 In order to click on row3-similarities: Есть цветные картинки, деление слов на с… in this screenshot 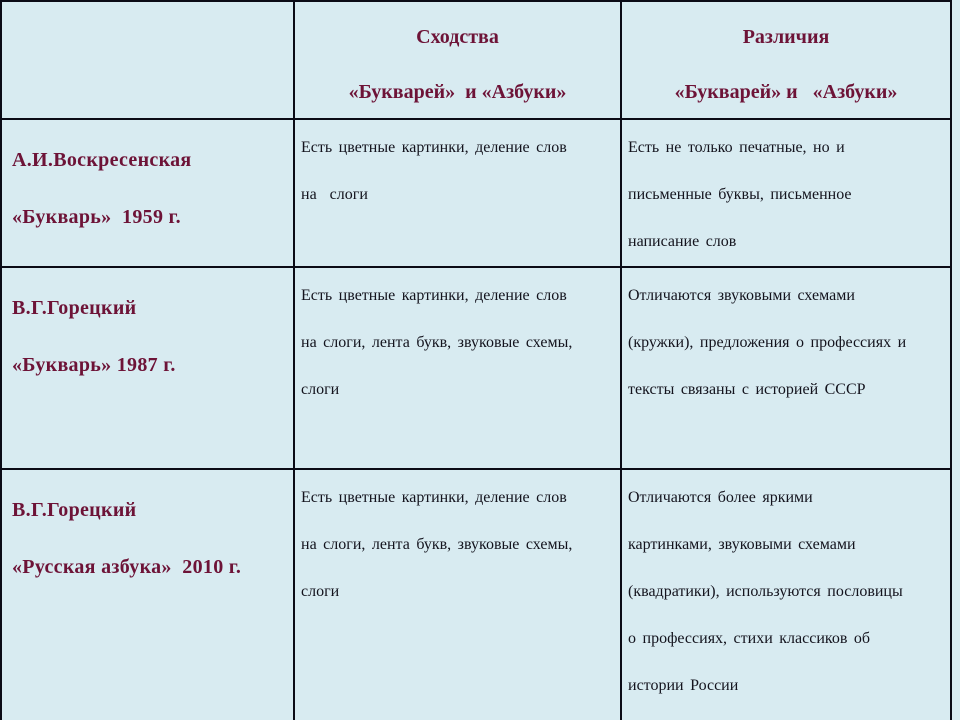, I will do `click(458, 595)`.